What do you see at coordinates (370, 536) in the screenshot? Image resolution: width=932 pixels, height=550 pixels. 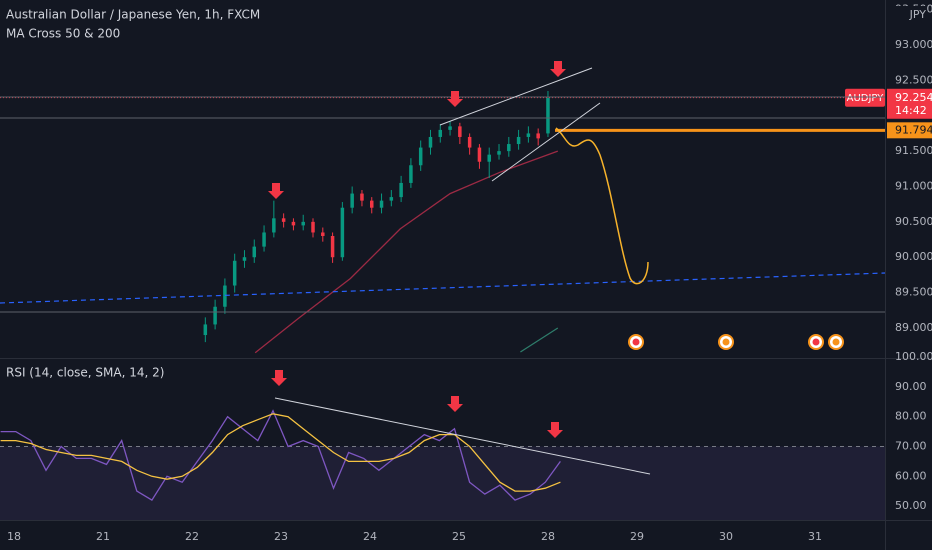 I see `x-tick-label: 24` at bounding box center [370, 536].